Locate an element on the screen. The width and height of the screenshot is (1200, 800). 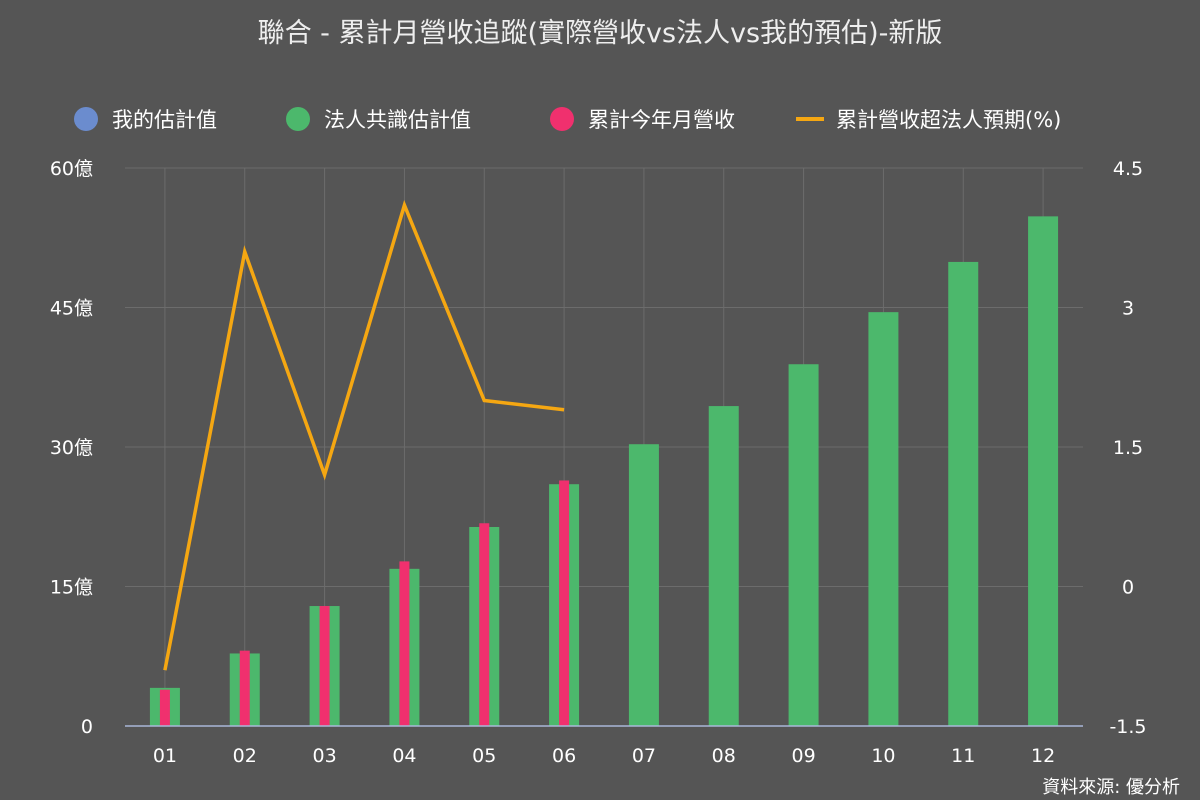
x-tick-label: 03 is located at coordinates (324, 756).